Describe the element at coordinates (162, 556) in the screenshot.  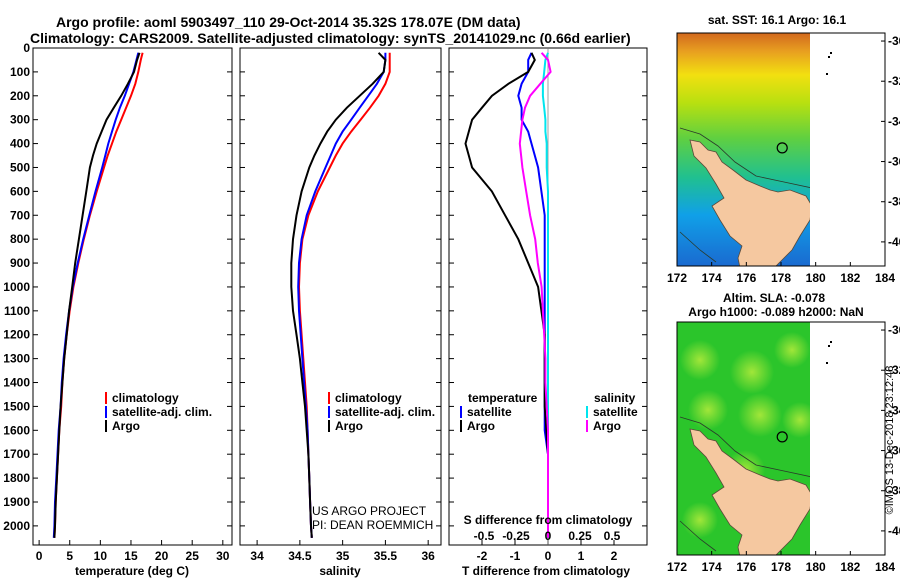
I see `x-tick-label: 20` at that location.